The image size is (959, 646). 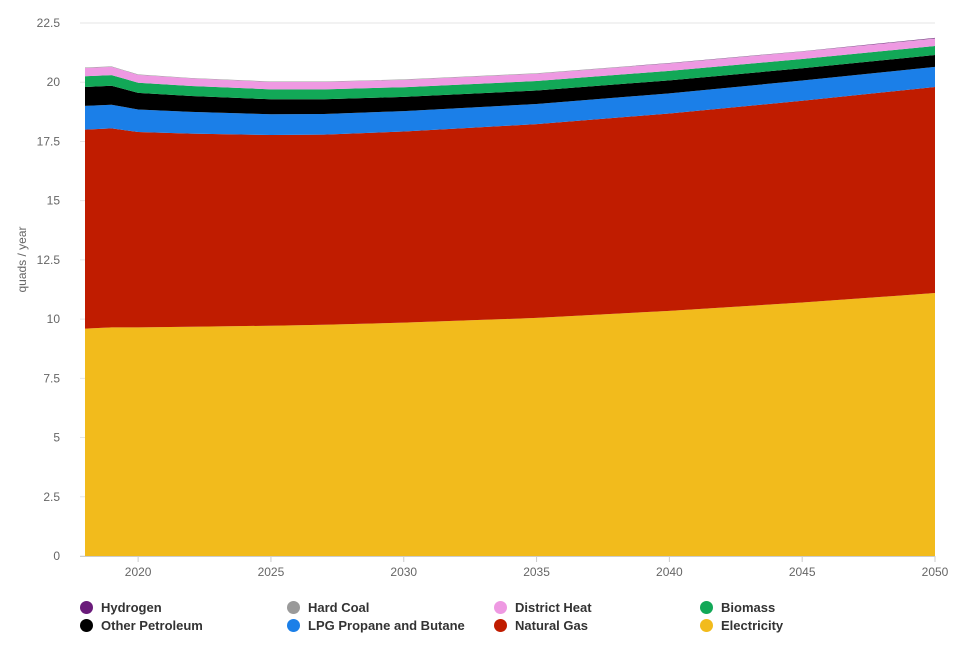 I want to click on legend-item-hard-coal: Hard Coal, so click(x=328, y=607).